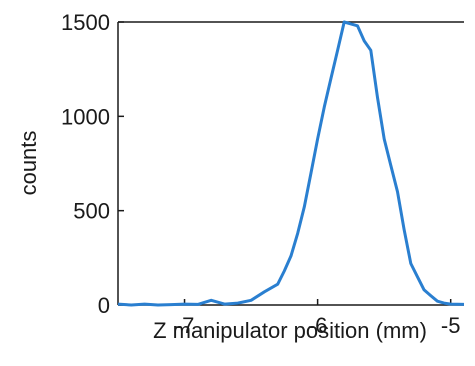 This screenshot has height=366, width=475. I want to click on x-tick-label: -7, so click(185, 325).